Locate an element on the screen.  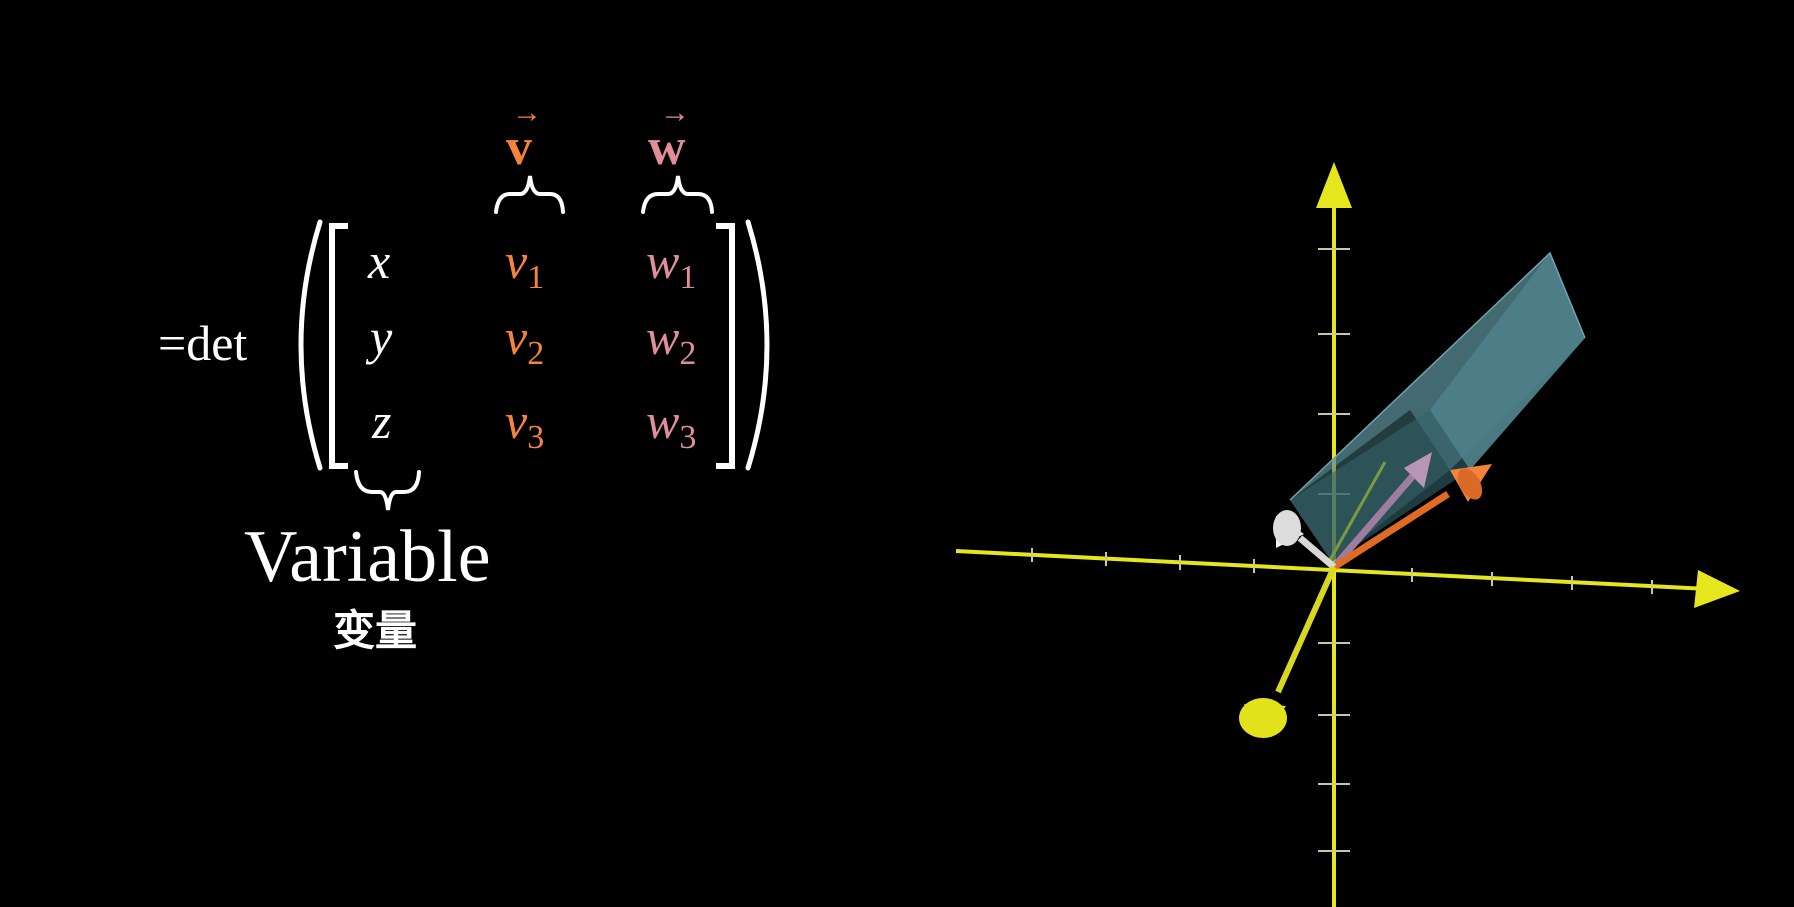
left-parenthesis is located at coordinates (310, 345).